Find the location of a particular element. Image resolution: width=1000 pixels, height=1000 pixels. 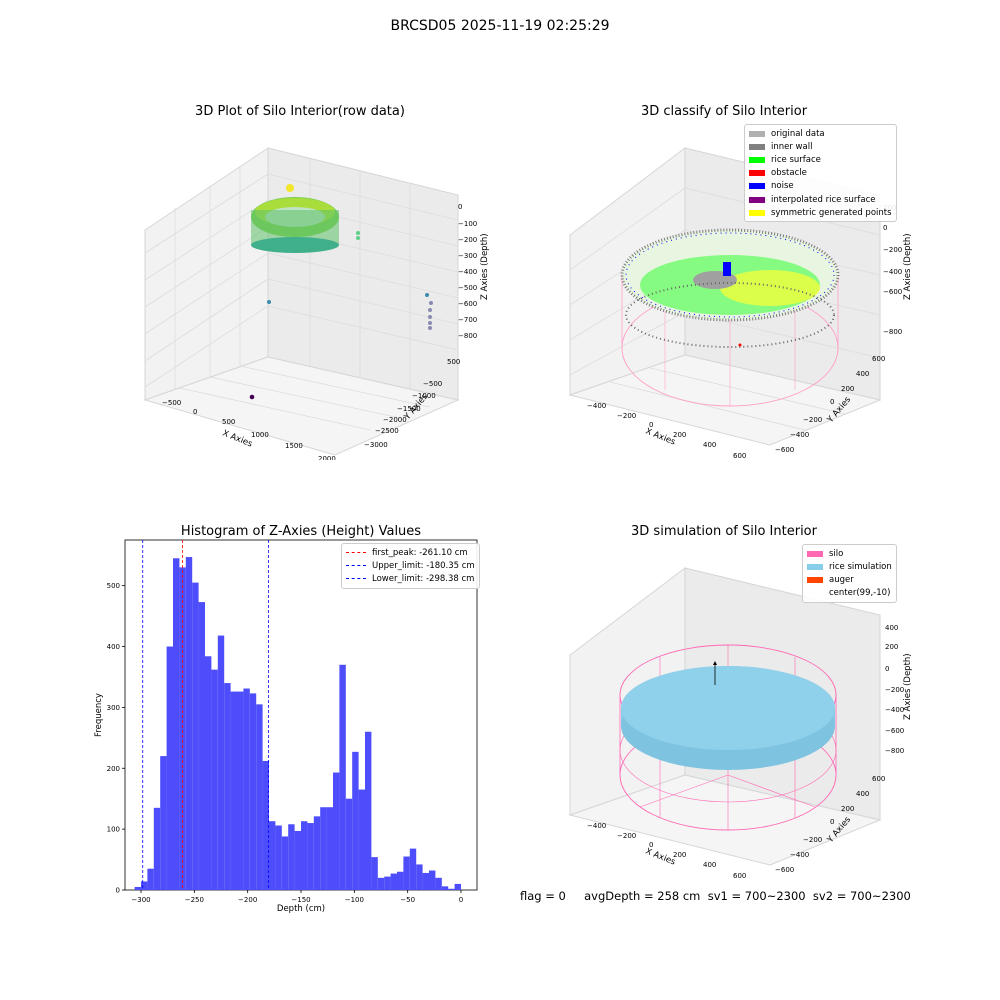

classify-xtick: 600 is located at coordinates (739, 456).